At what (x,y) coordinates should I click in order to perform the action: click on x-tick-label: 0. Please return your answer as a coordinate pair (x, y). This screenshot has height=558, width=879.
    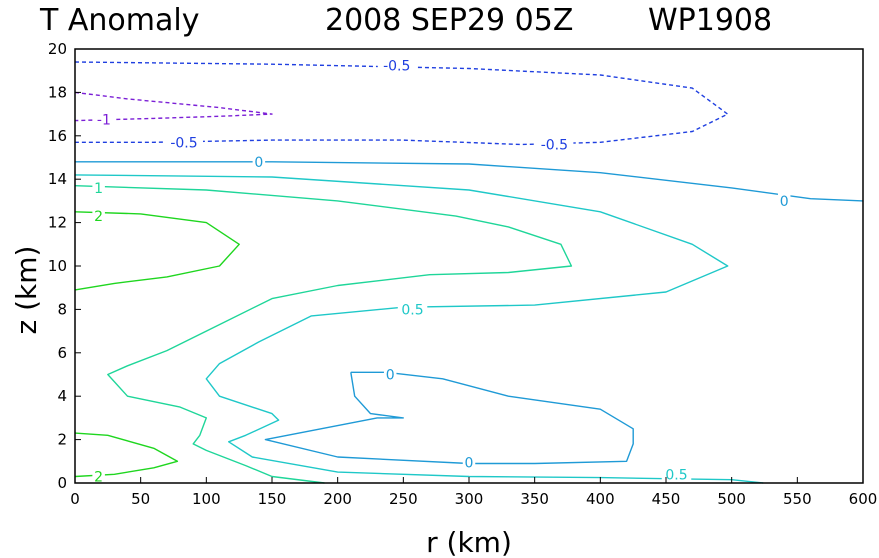
    Looking at the image, I should click on (75, 499).